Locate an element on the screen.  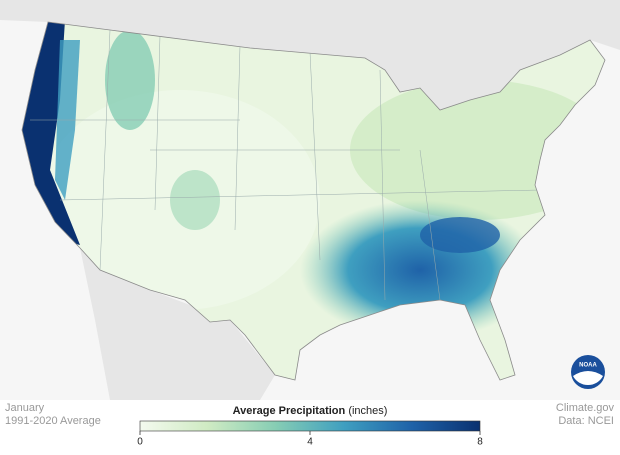
mexico is located at coordinates (177, 324).